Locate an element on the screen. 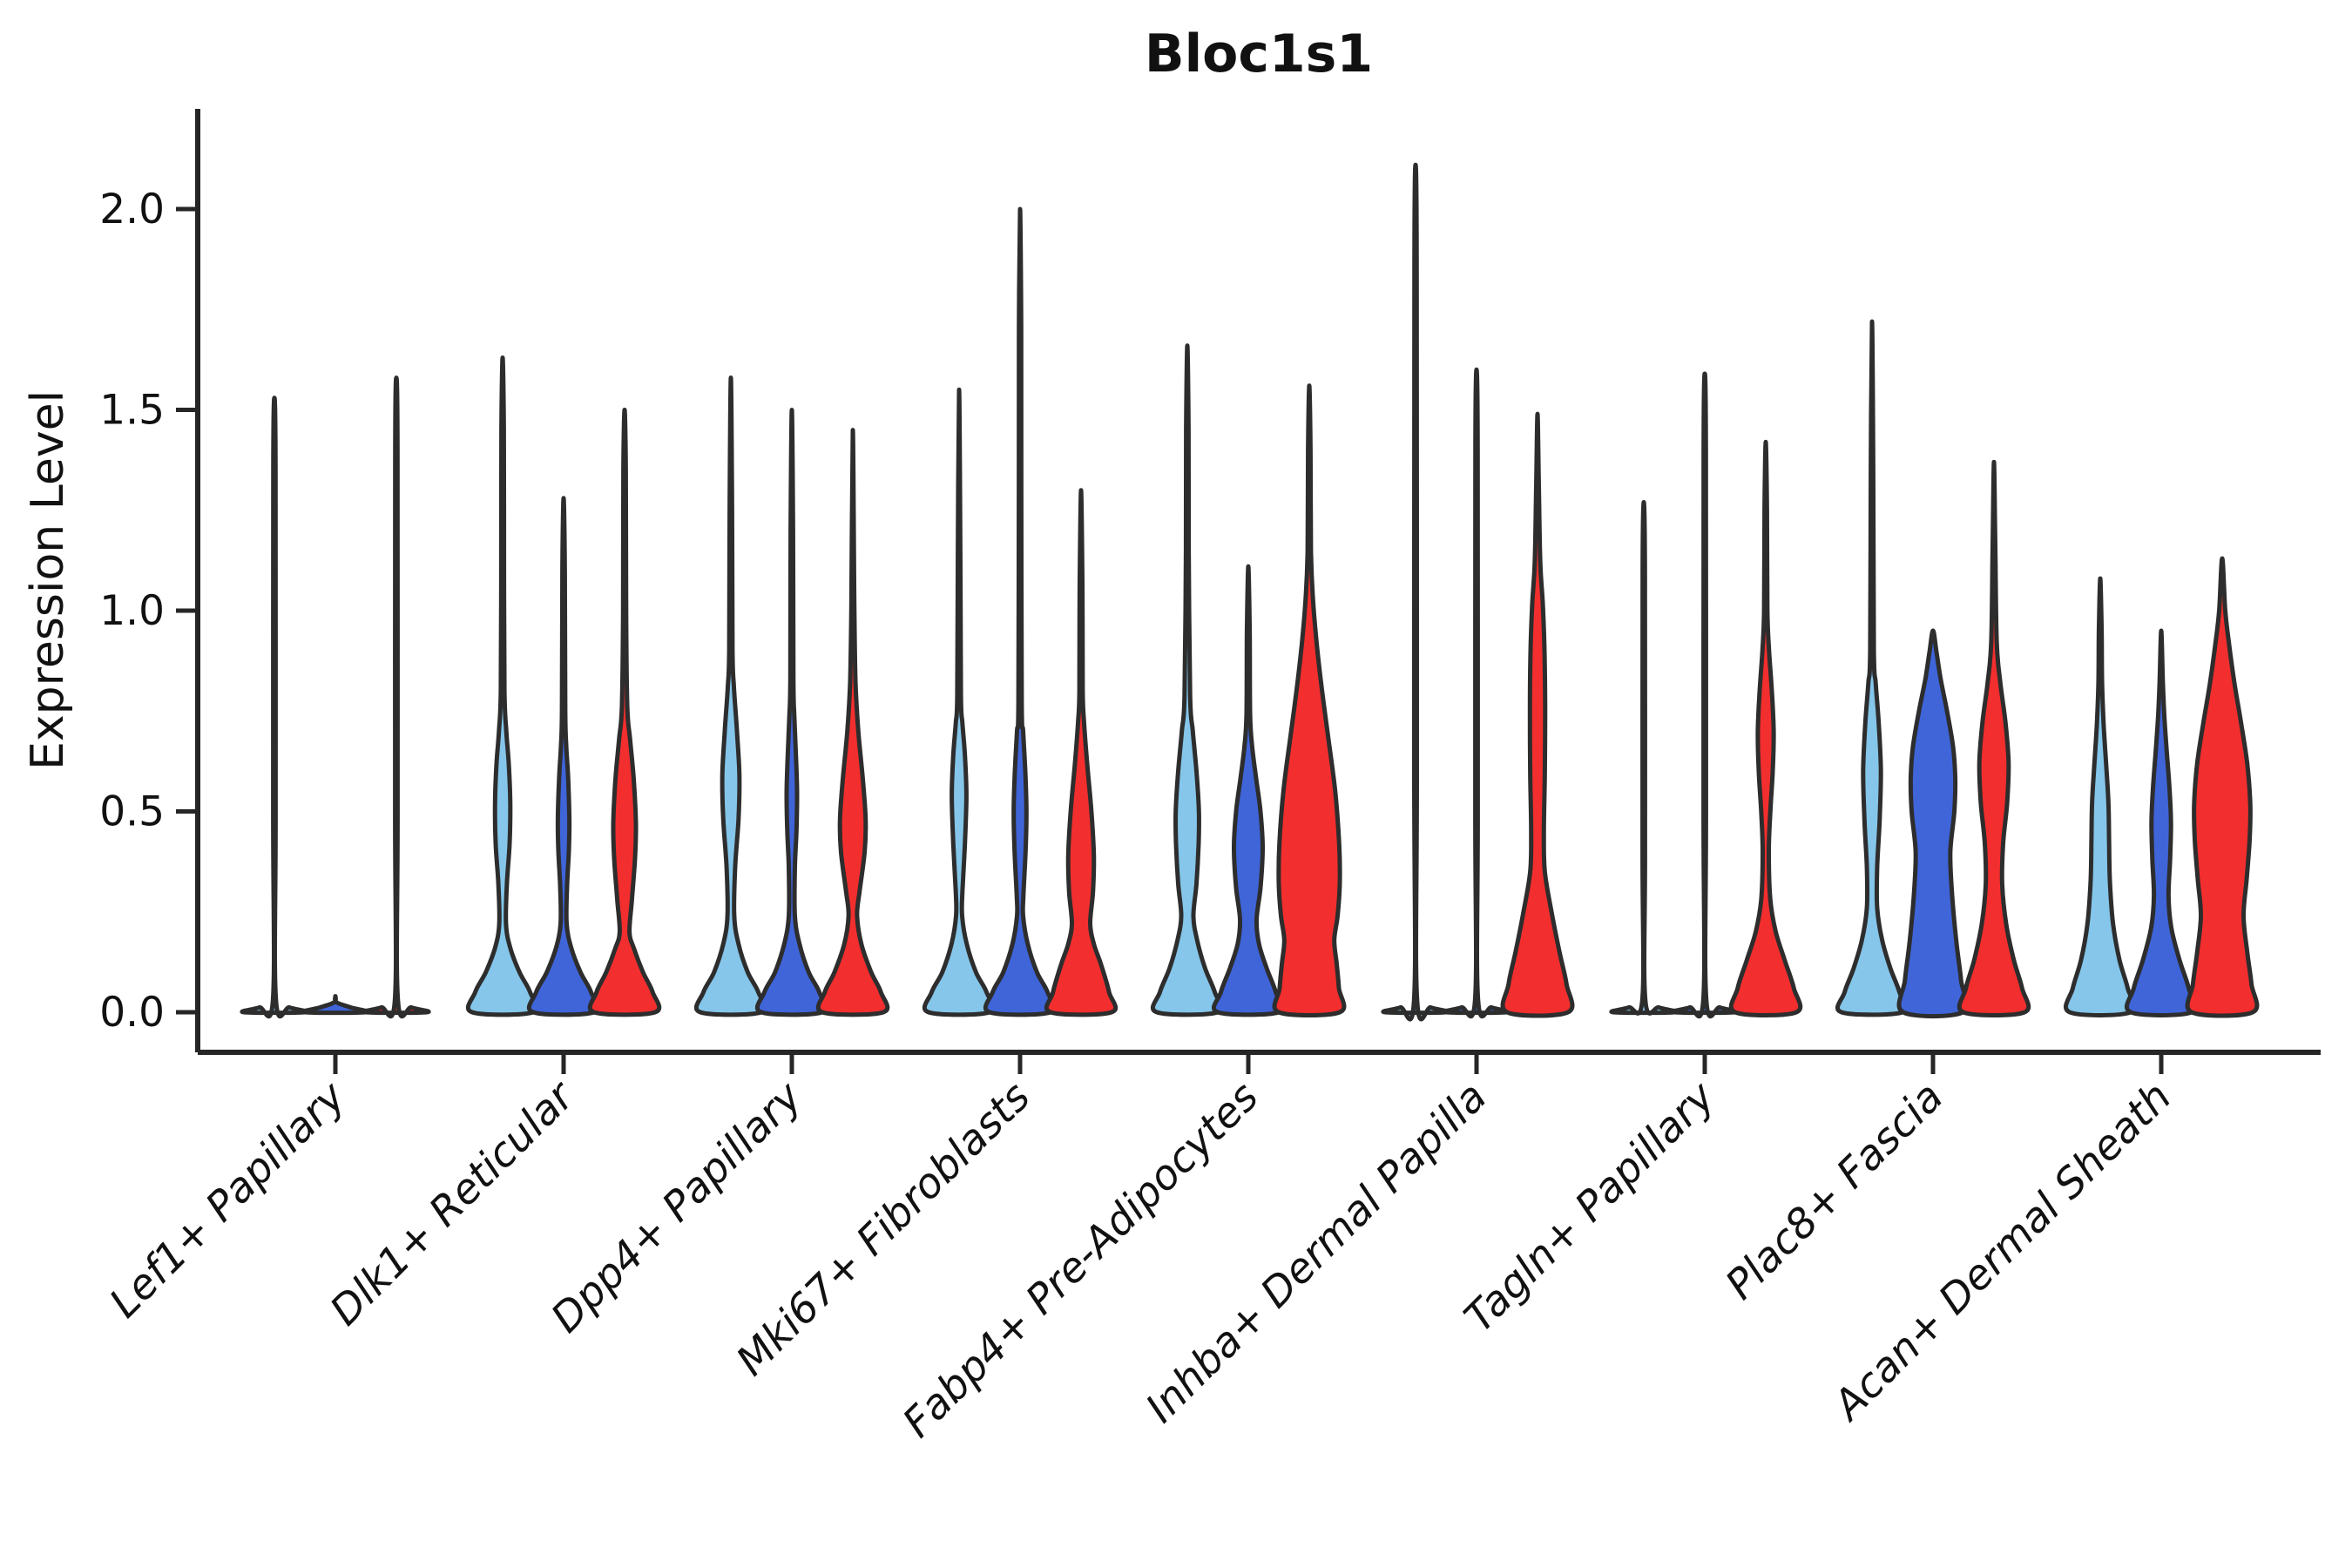 This screenshot has height=1568, width=2352. y-tick-label: 1.5 is located at coordinates (132, 411).